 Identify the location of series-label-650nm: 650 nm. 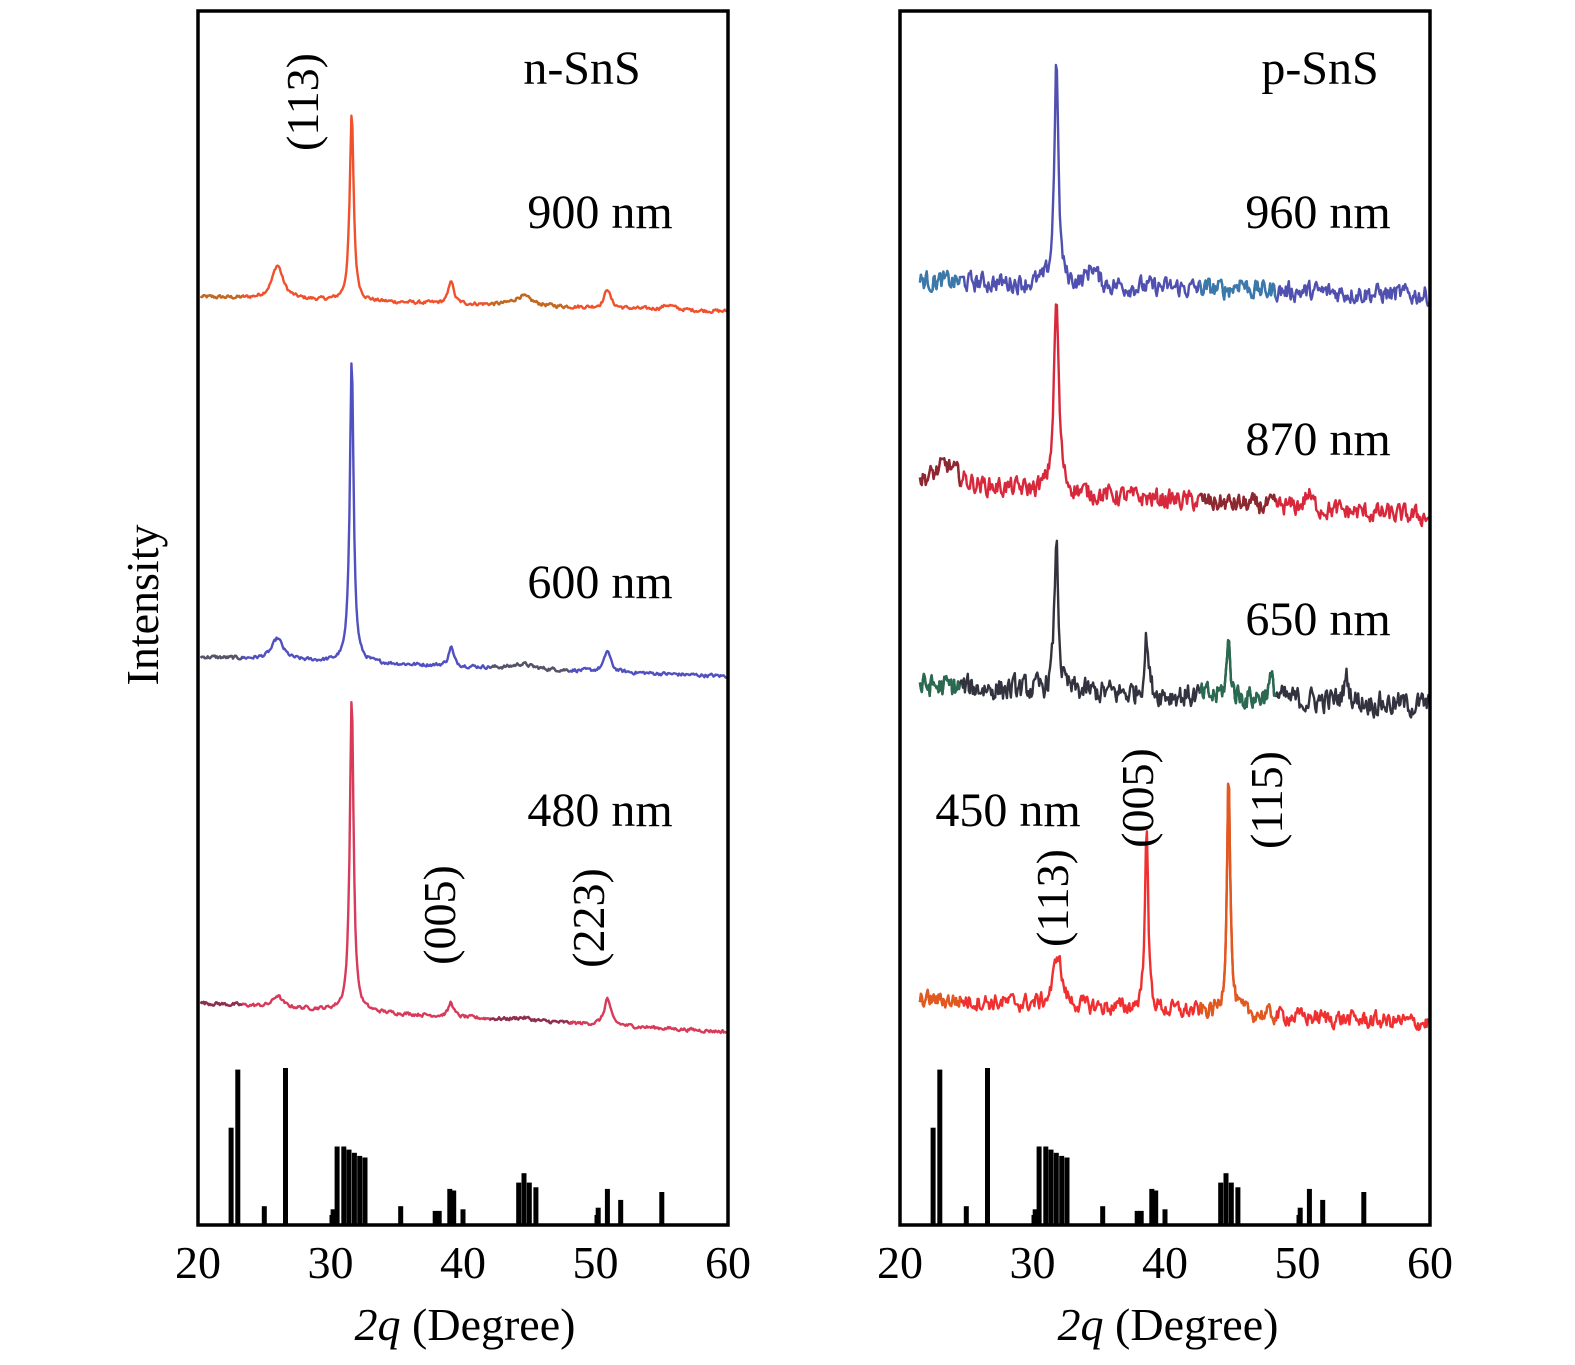
(1317, 619).